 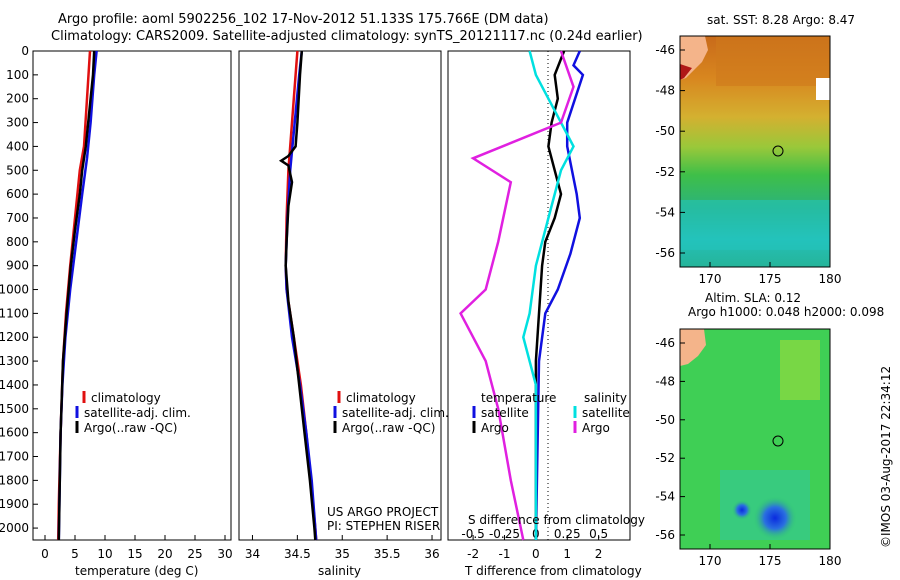 I want to click on imos-credit: ©IMOS 03-Aug-2017 22:34:12, so click(x=886, y=457).